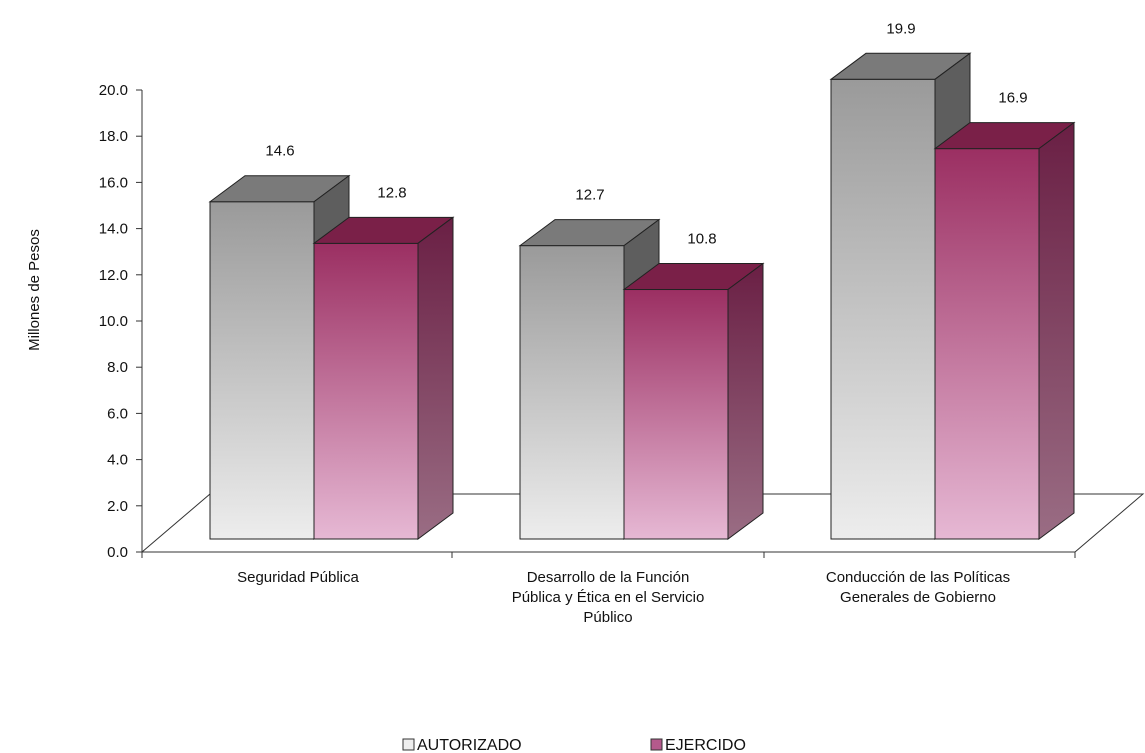 This screenshot has width=1145, height=753. I want to click on legend-label-autorizado: AUTORIZADO, so click(469, 745).